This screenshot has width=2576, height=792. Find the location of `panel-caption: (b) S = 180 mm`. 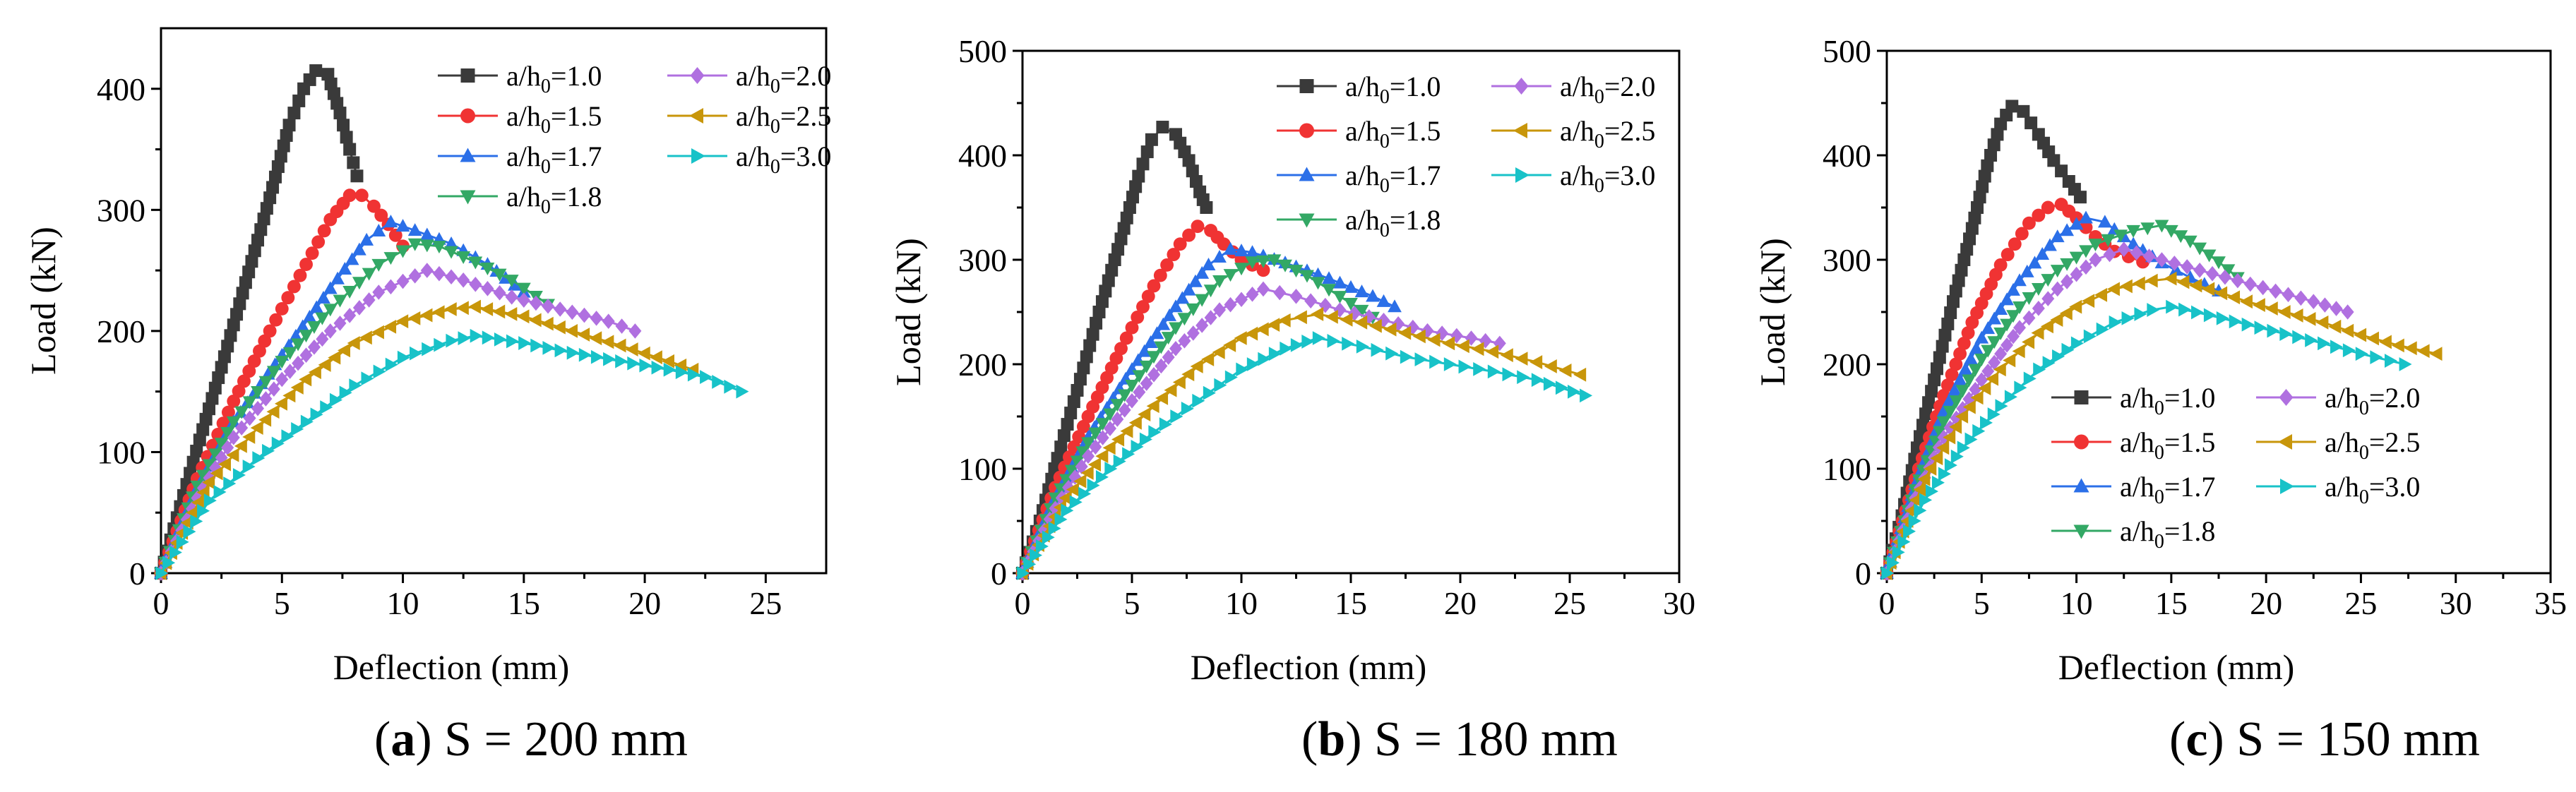

panel-caption: (b) S = 180 mm is located at coordinates (1459, 739).